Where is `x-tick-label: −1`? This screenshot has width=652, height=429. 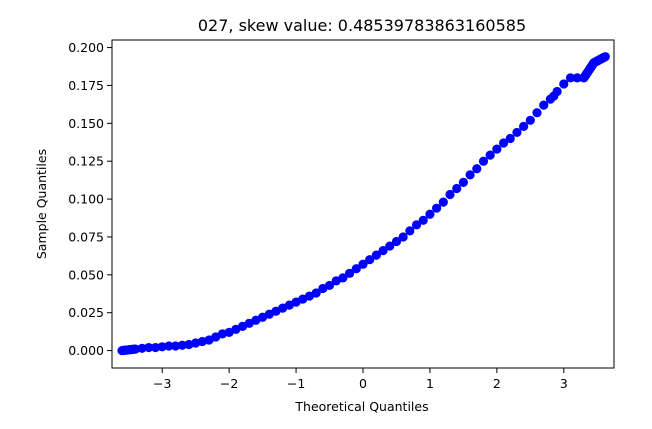
x-tick-label: −1 is located at coordinates (296, 383).